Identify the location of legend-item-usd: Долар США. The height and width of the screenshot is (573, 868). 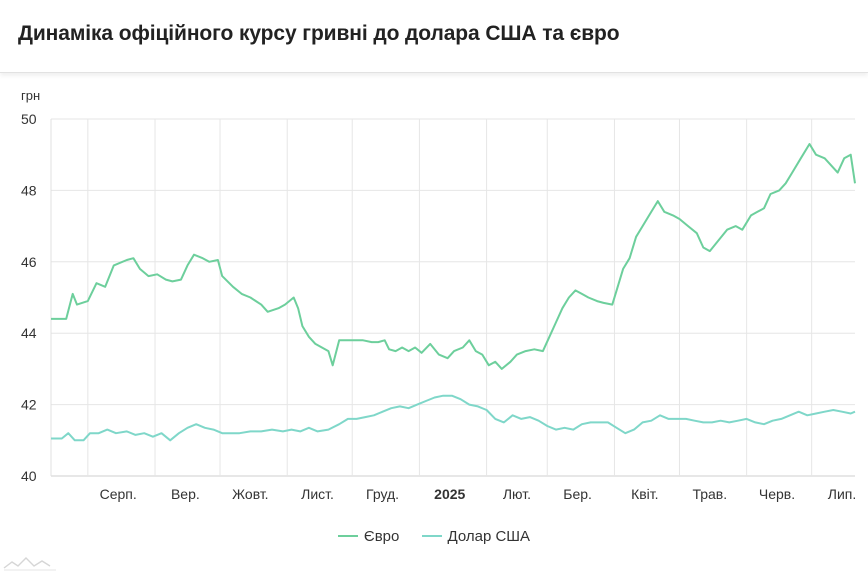
(476, 536).